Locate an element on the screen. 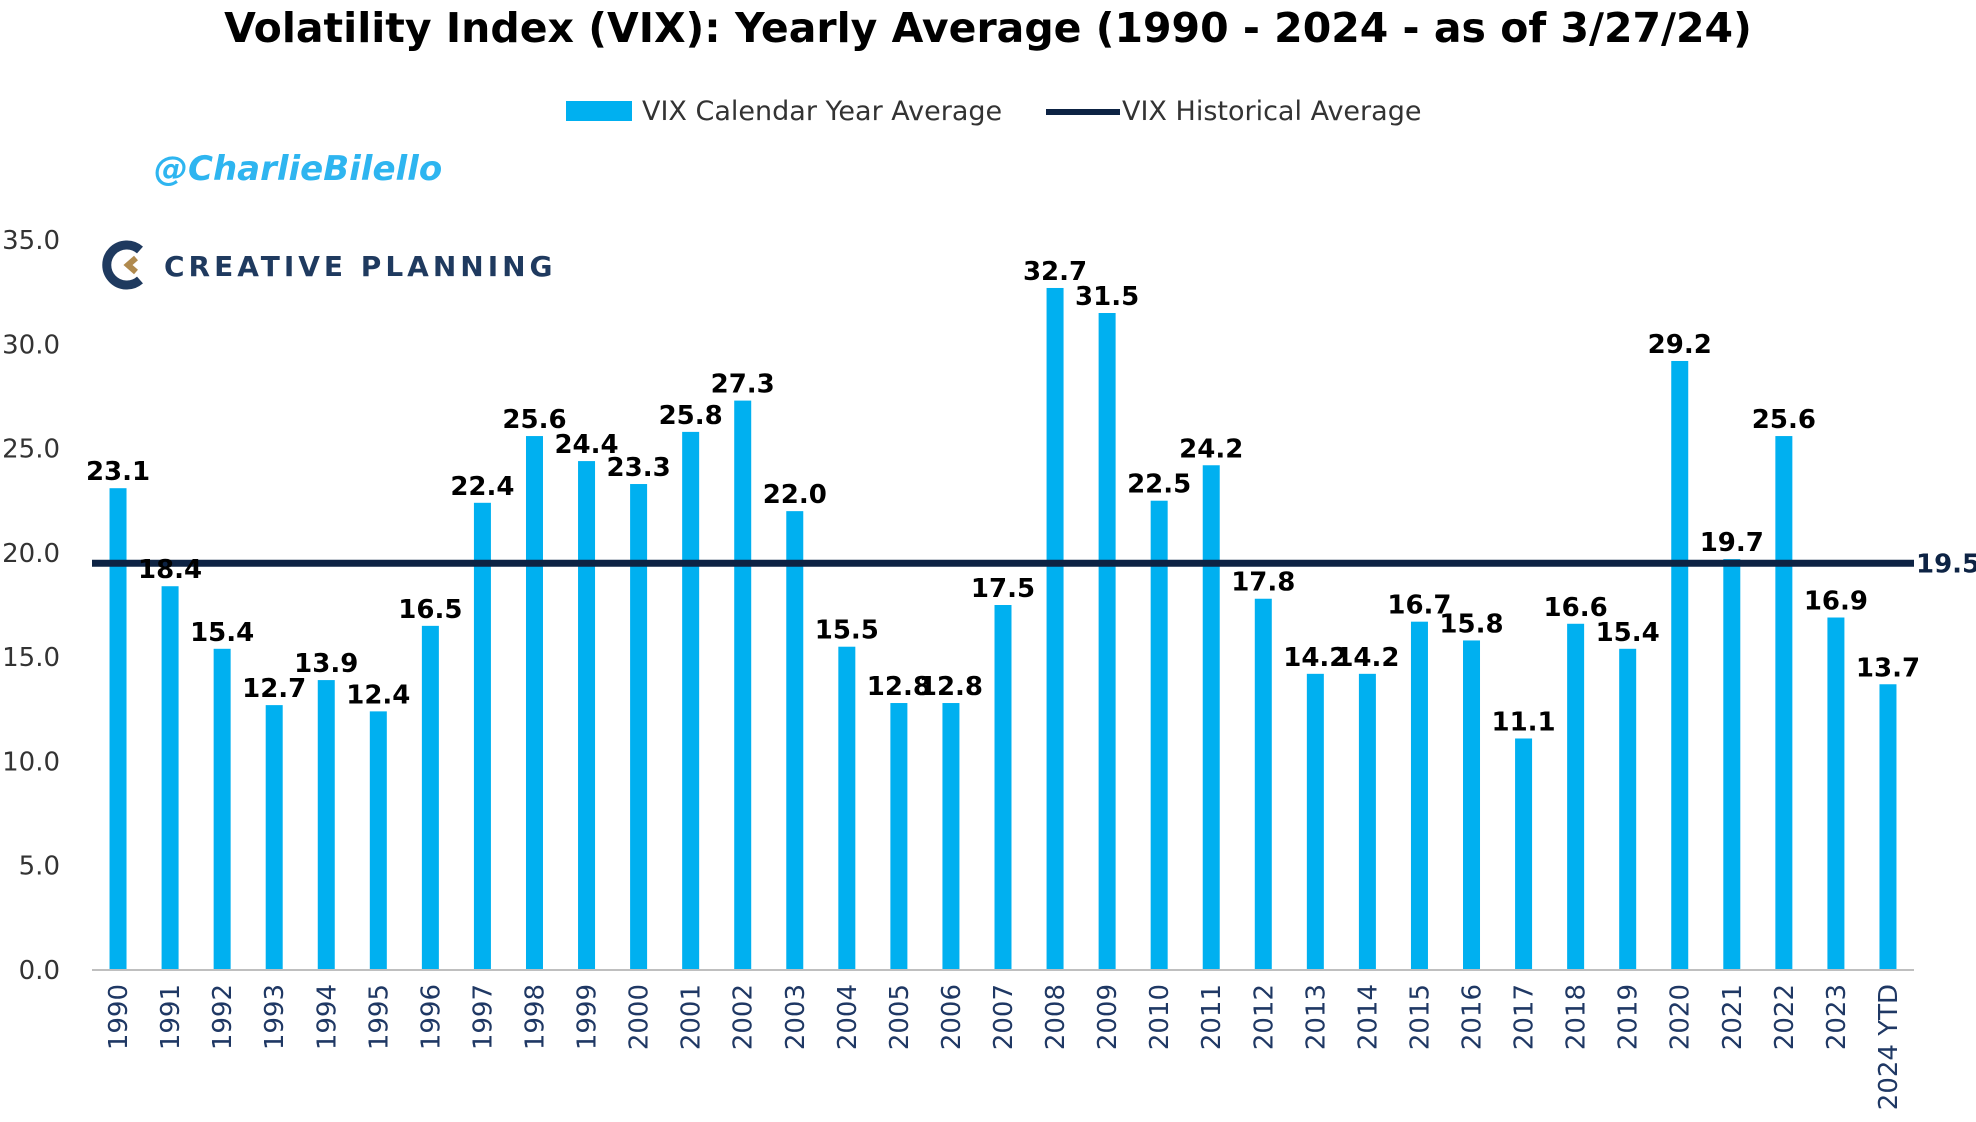  x-tick-label: 2006 is located at coordinates (952, 1017).